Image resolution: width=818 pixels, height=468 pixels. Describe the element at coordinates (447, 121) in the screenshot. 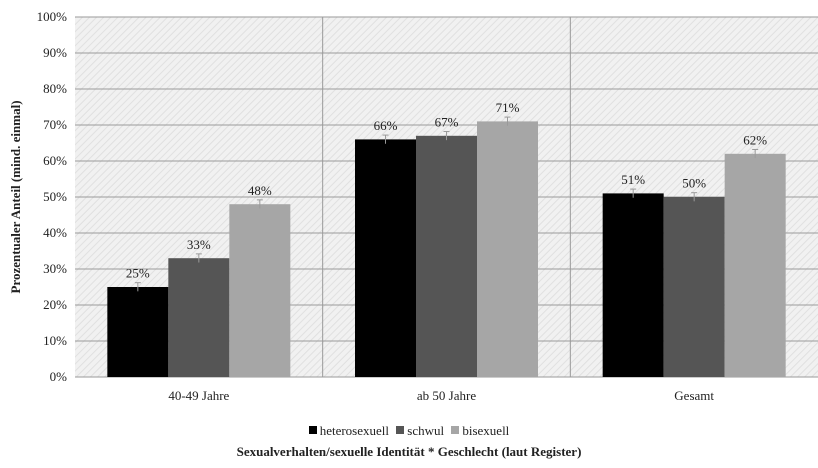

I see `data-label: 67%` at that location.